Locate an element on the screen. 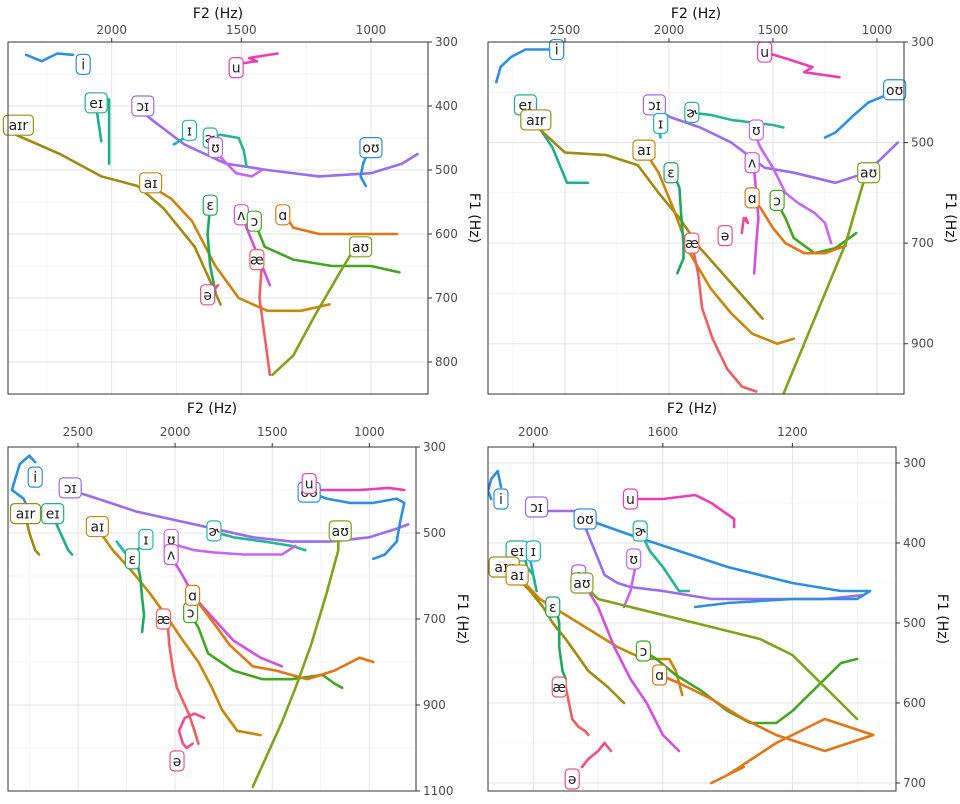 The width and height of the screenshot is (960, 804). label-text: ɪ is located at coordinates (189, 131).